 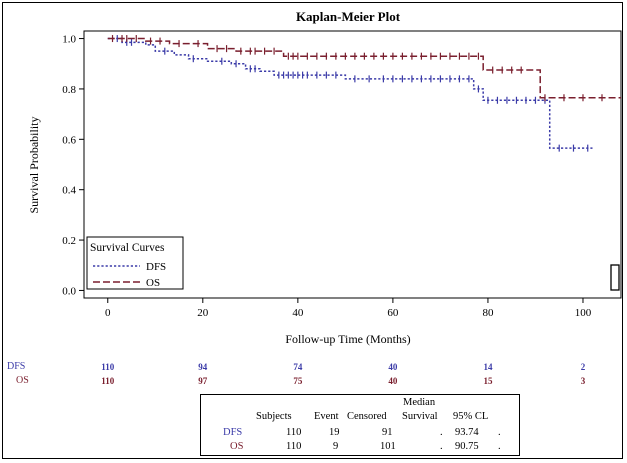 I want to click on summary-row-label-dfs: DFS, so click(x=233, y=432).